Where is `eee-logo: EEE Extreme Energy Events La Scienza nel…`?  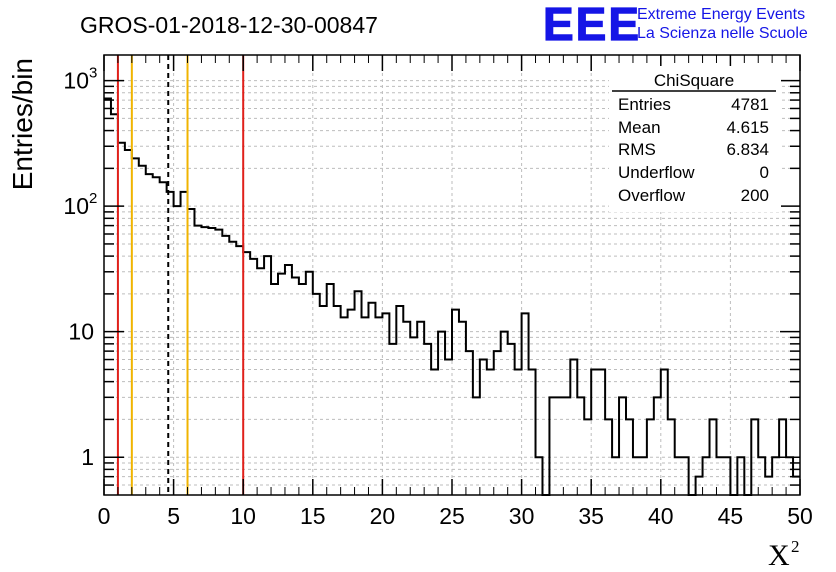
eee-logo: EEE Extreme Energy Events La Scienza nel… is located at coordinates (675, 25).